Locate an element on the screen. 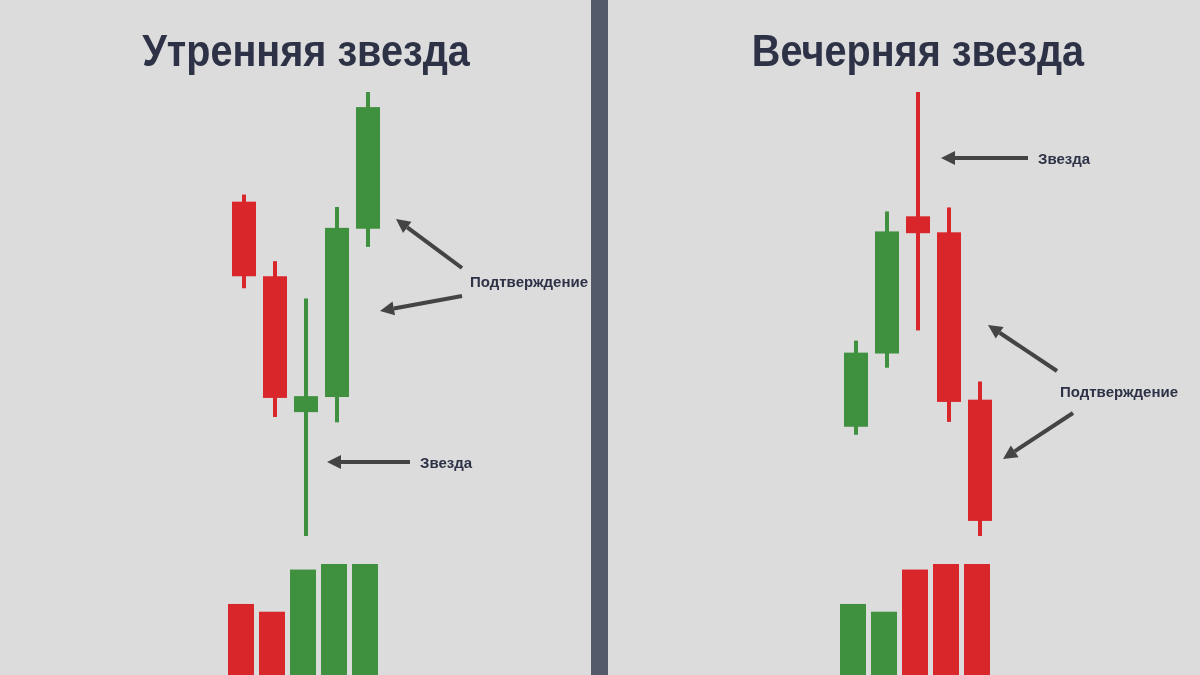  chart-title: Утренняя звезда is located at coordinates (306, 51).